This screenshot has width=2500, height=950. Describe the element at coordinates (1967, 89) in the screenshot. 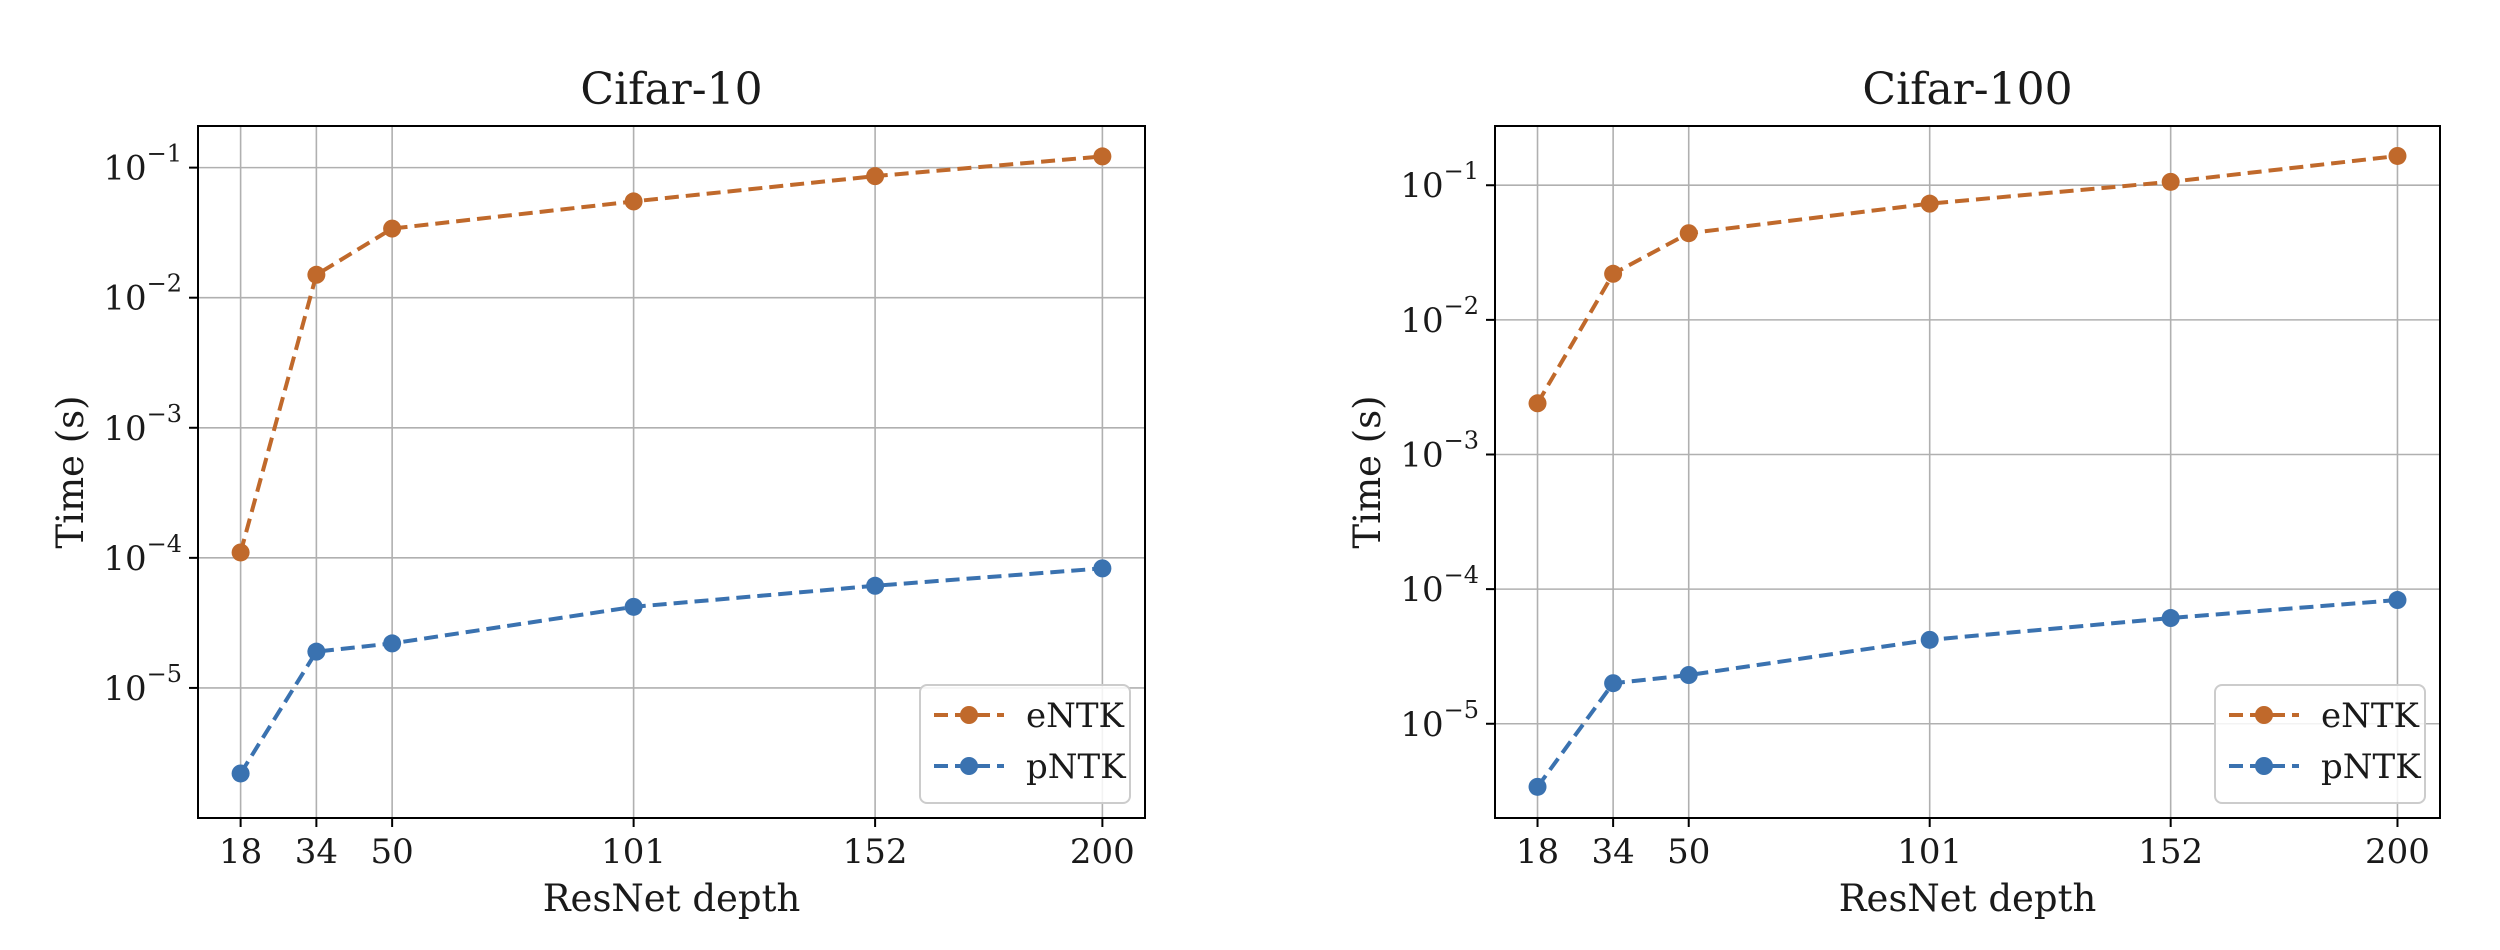

I see `chart-title: Cifar-100` at that location.